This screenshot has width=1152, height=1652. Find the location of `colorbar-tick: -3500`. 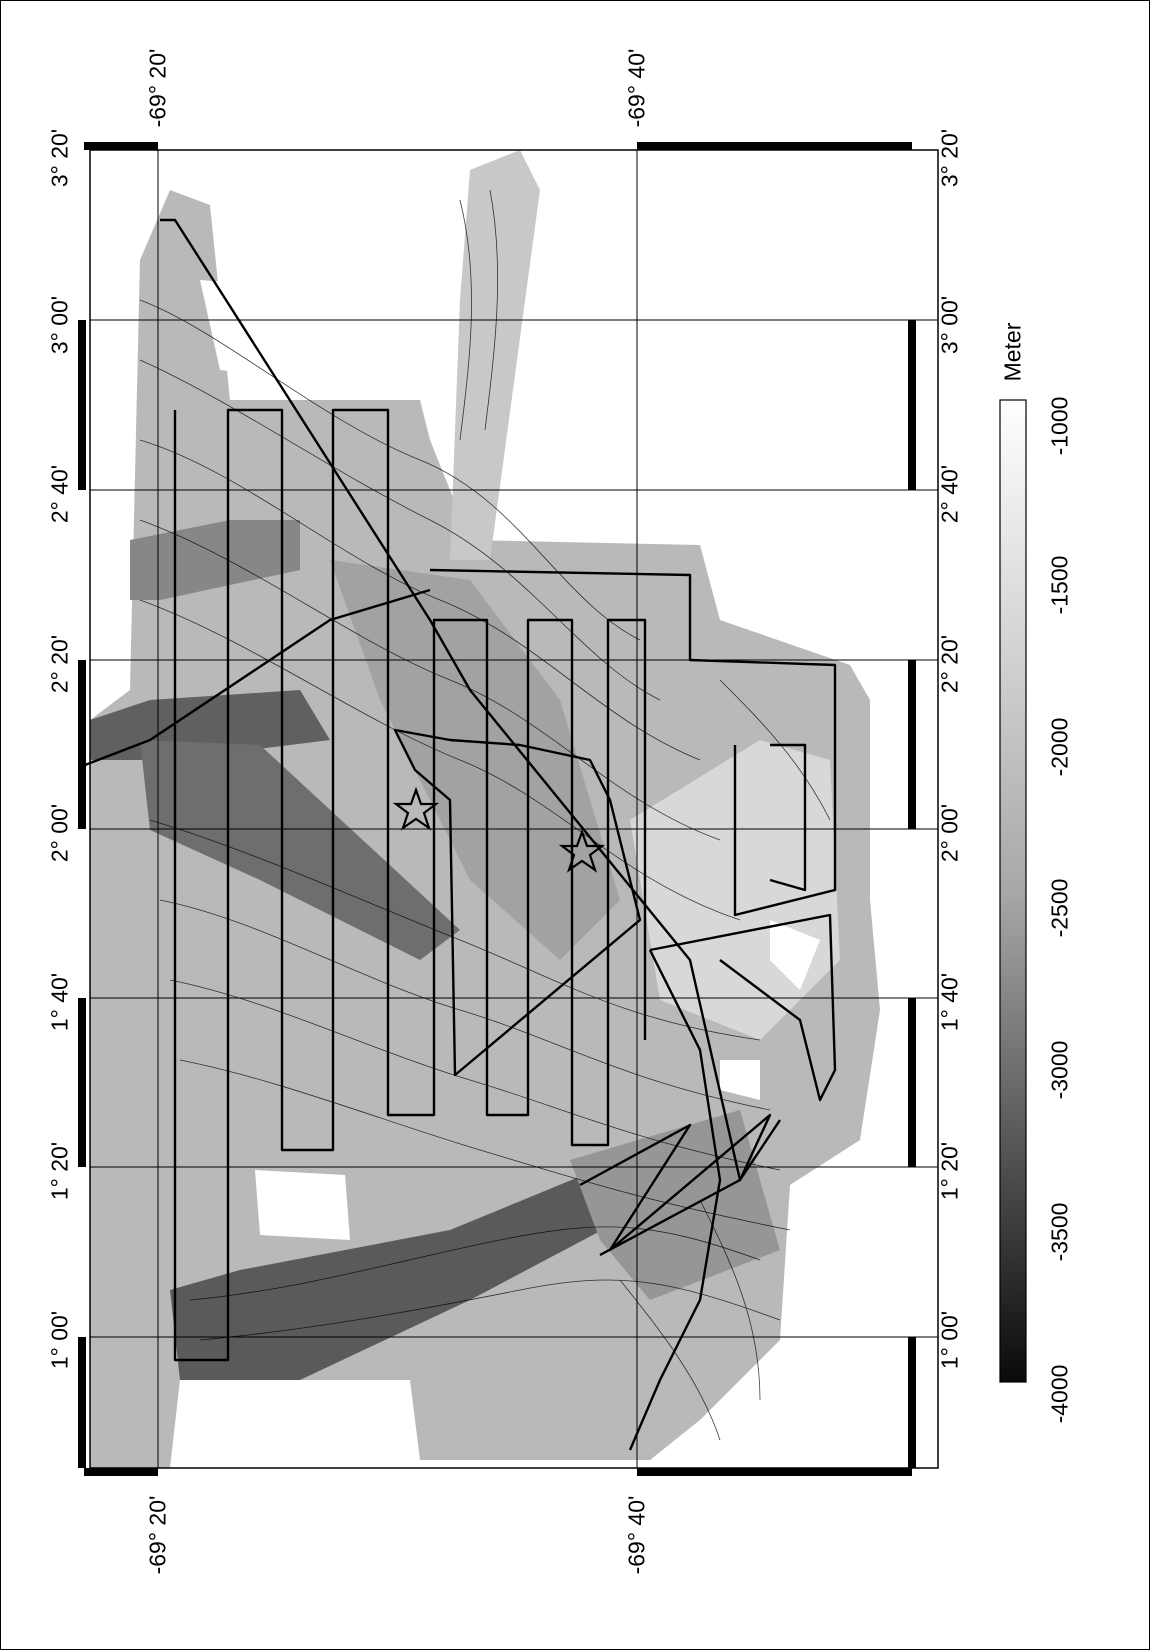

colorbar-tick: -3500 is located at coordinates (1059, 1232).